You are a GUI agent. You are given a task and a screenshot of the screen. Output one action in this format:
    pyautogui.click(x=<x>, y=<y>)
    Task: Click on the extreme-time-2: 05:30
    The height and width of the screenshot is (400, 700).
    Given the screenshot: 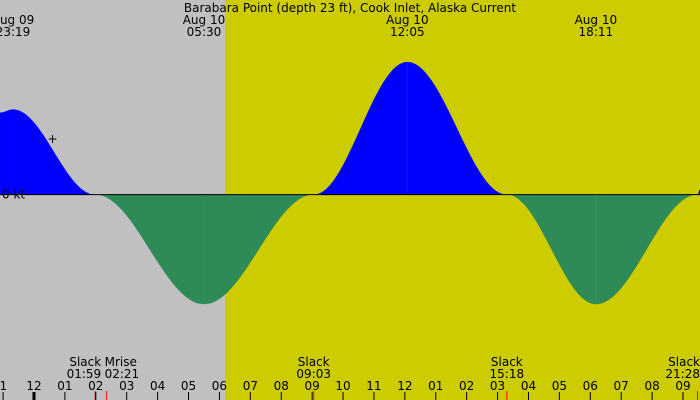 What is the action you would take?
    pyautogui.click(x=204, y=32)
    